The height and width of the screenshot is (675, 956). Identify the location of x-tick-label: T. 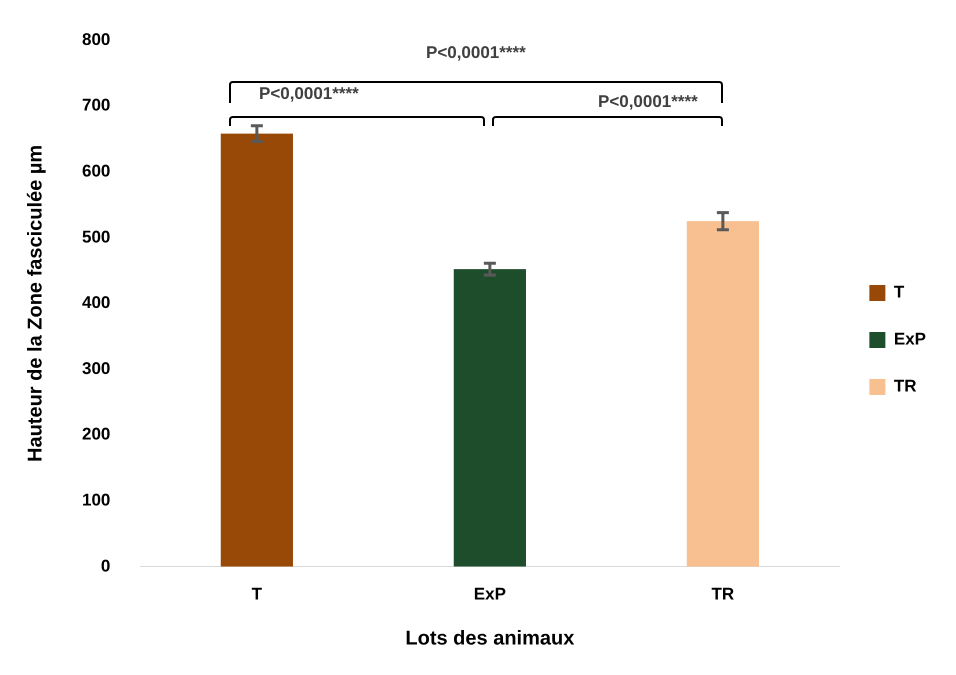
(257, 594).